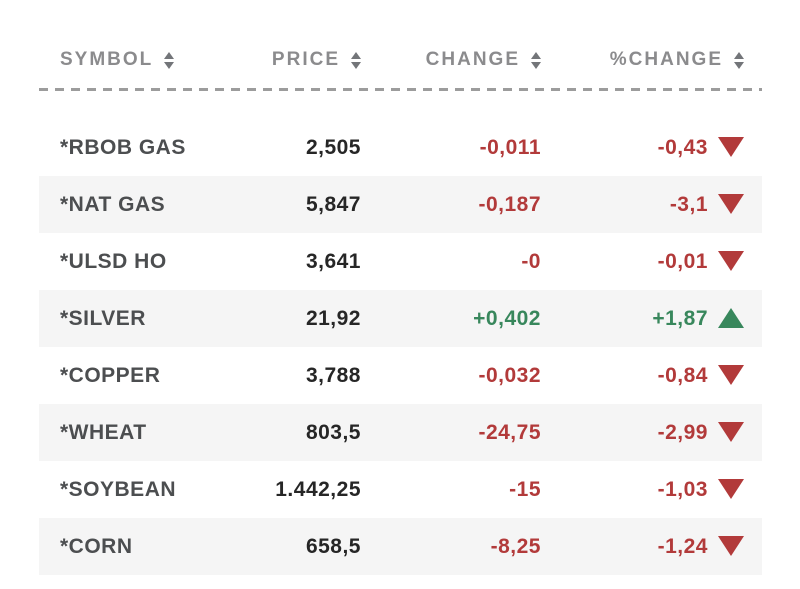  What do you see at coordinates (510, 147) in the screenshot?
I see `change-cell: -0,011` at bounding box center [510, 147].